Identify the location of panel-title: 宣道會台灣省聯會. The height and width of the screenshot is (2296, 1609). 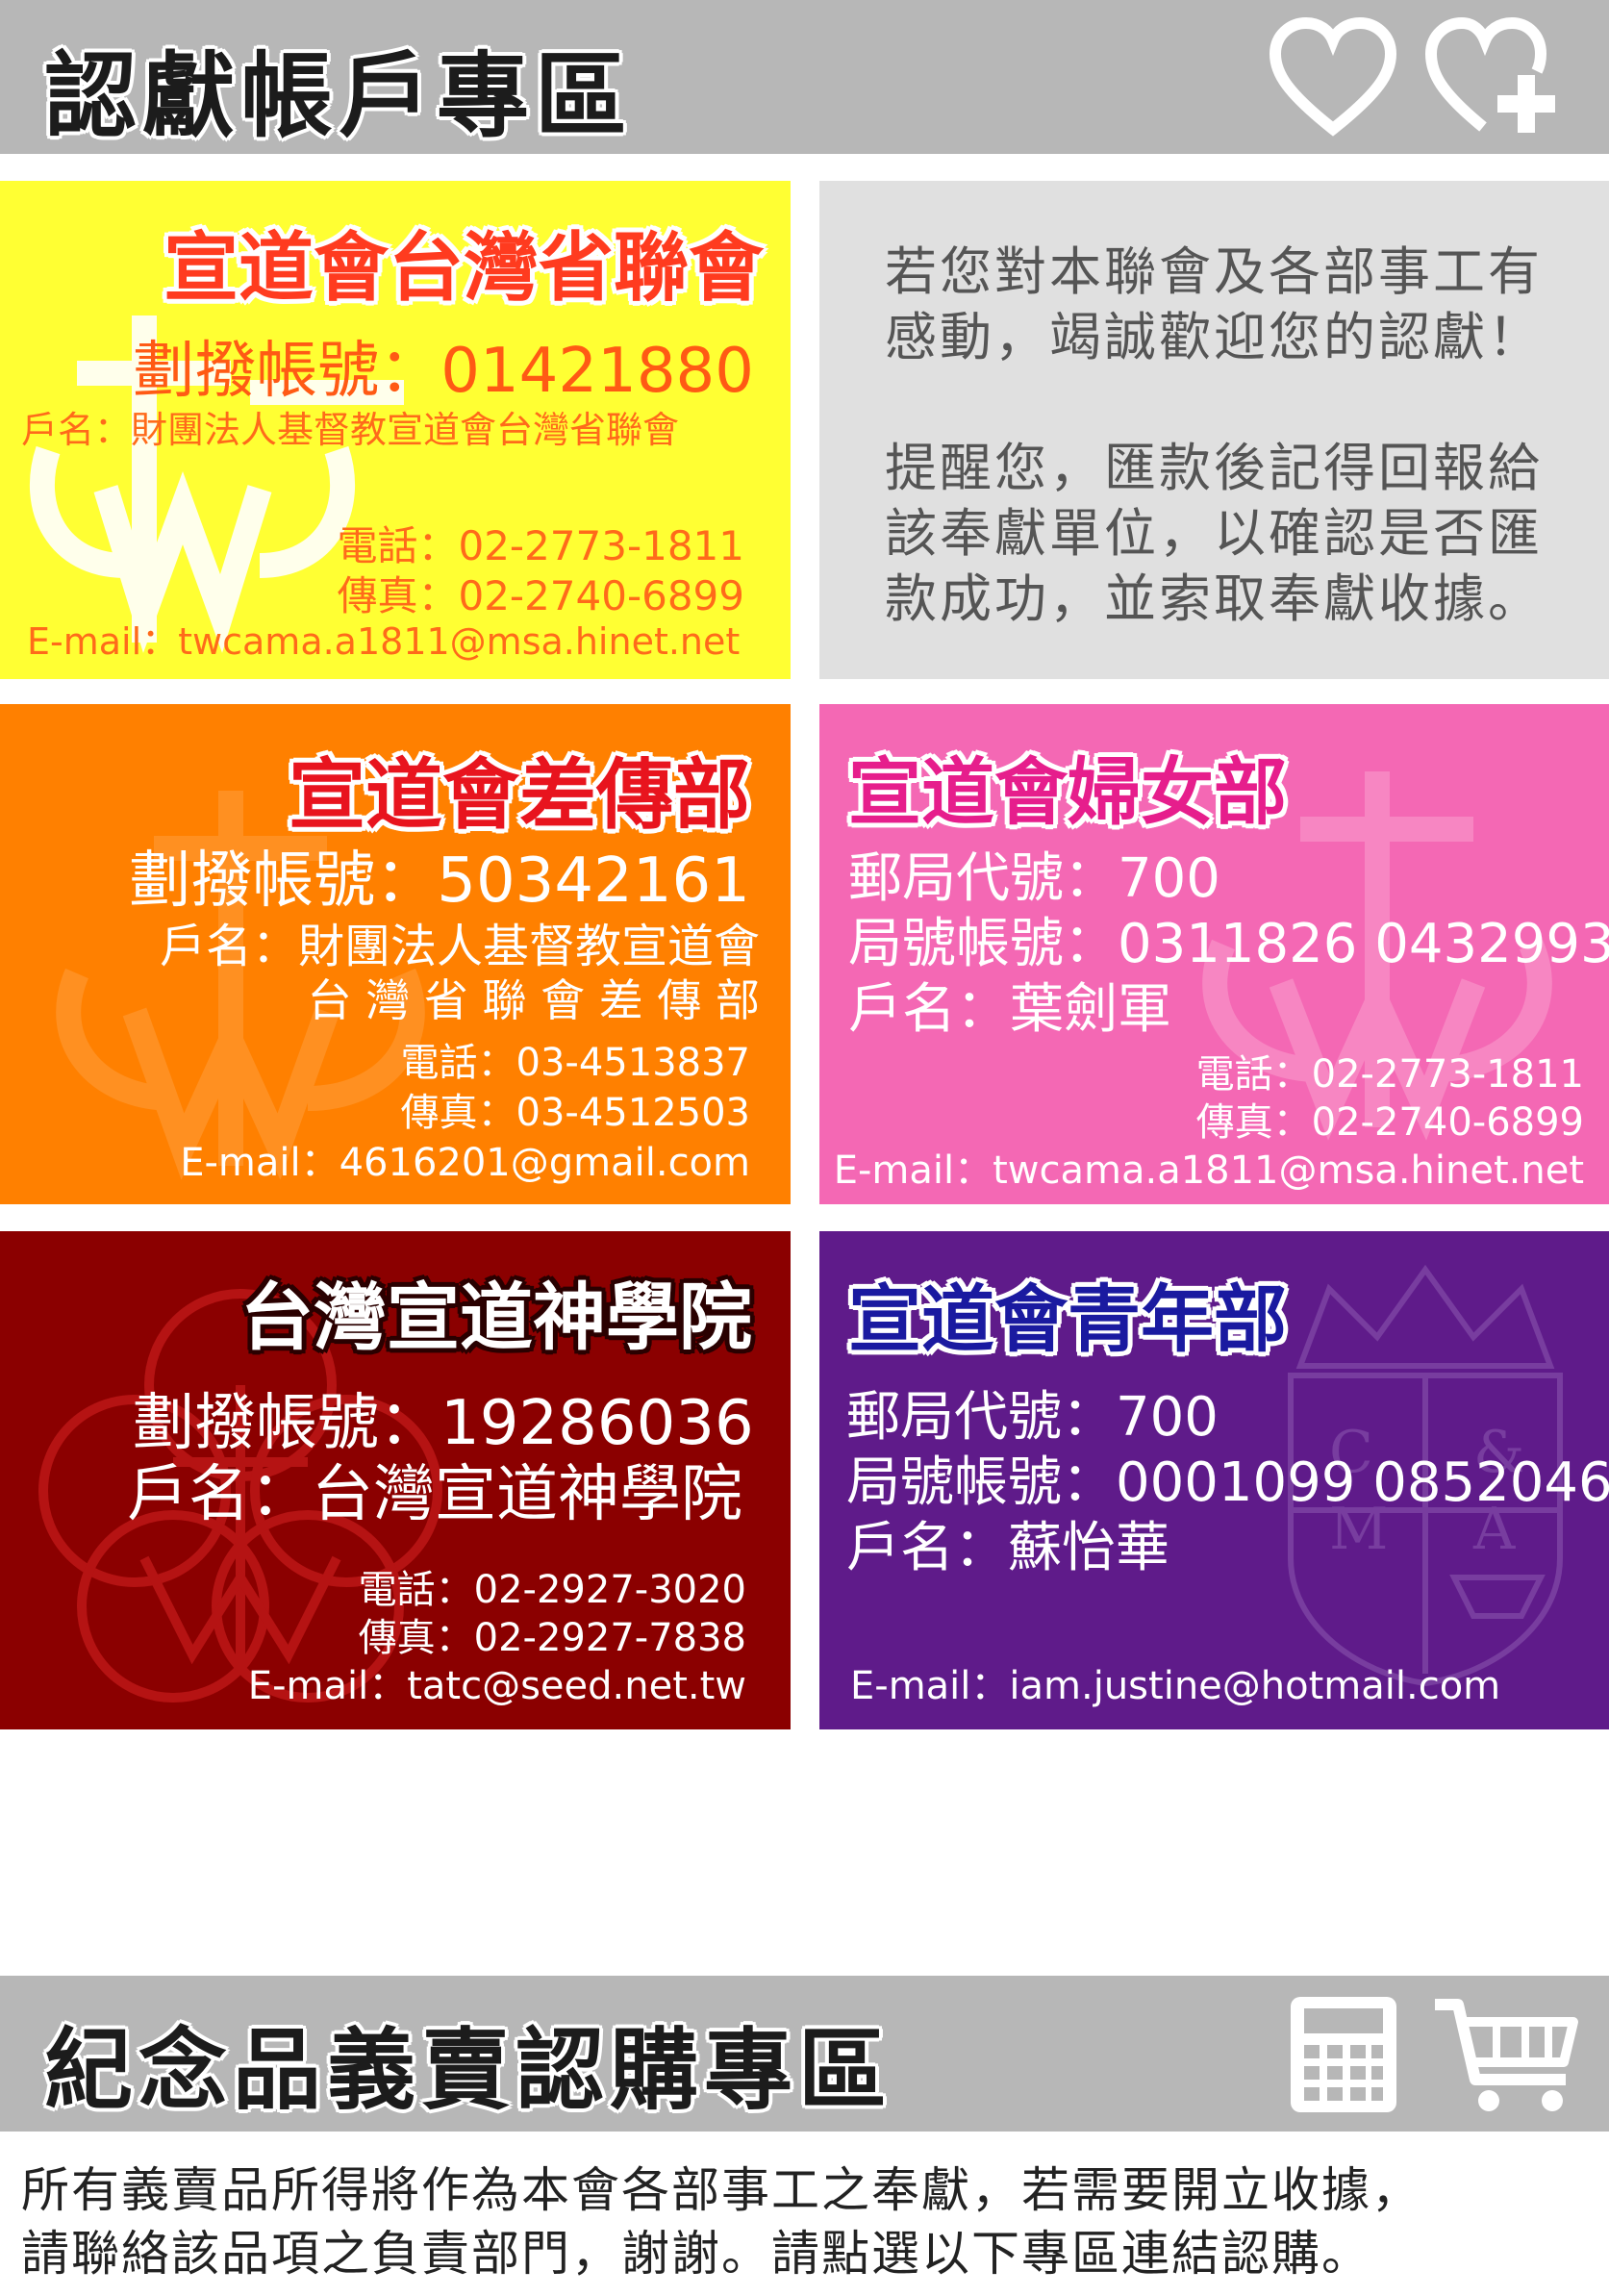
(463, 268).